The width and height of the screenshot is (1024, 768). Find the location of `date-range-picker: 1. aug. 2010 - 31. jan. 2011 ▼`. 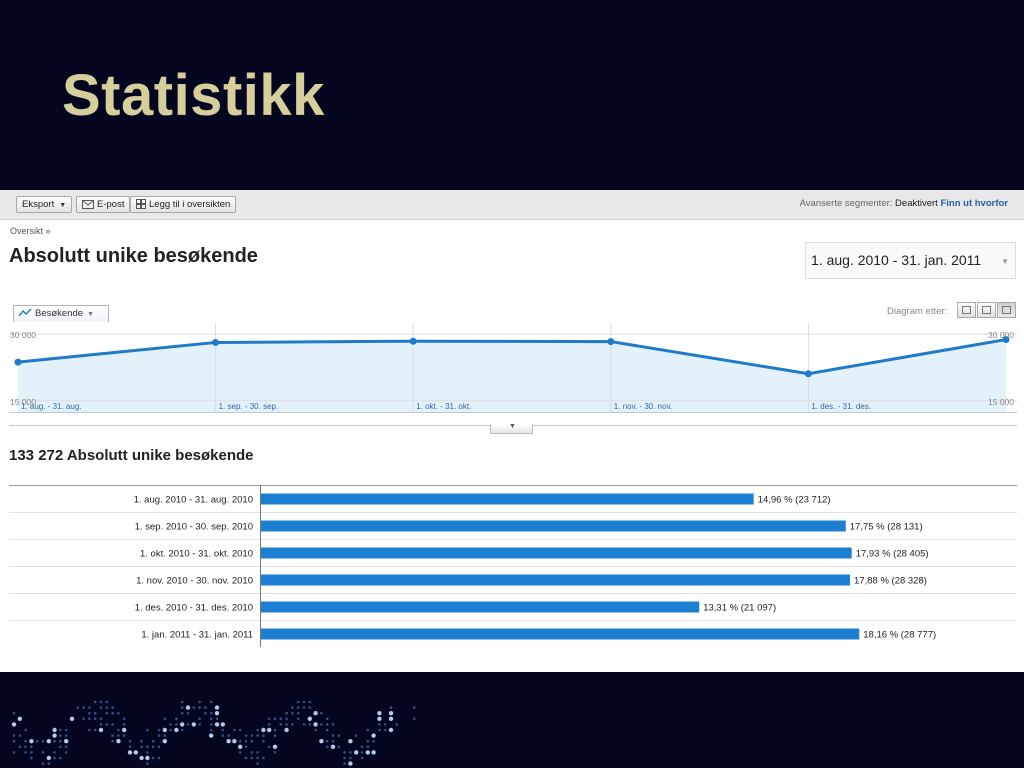

date-range-picker: 1. aug. 2010 - 31. jan. 2011 ▼ is located at coordinates (910, 260).